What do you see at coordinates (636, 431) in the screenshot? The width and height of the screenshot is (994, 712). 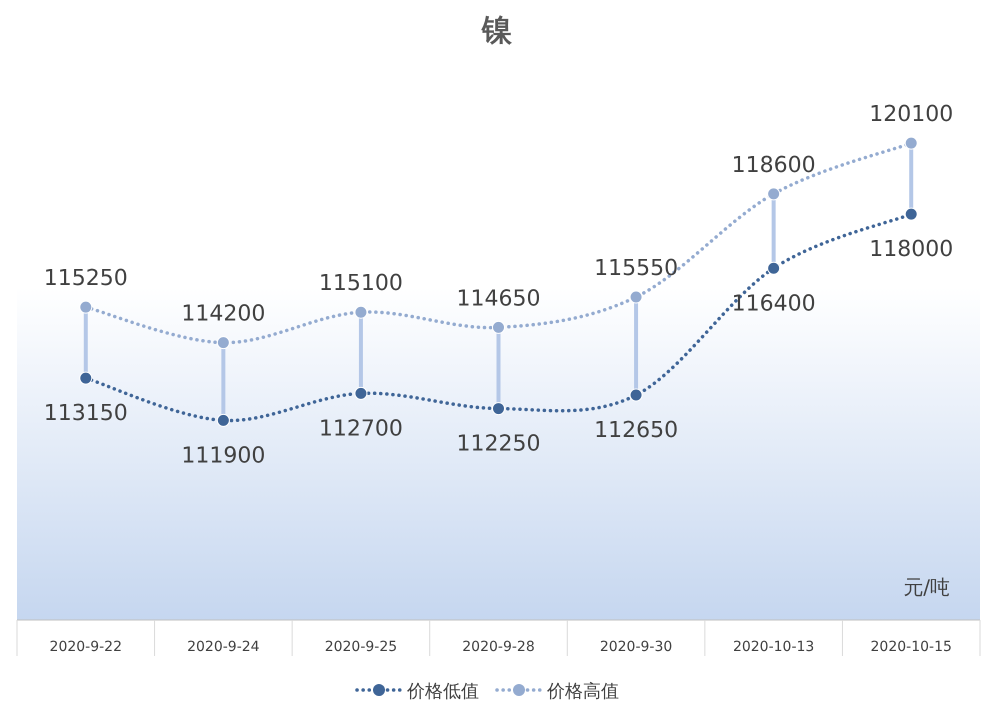 I see `data-label: 112650` at bounding box center [636, 431].